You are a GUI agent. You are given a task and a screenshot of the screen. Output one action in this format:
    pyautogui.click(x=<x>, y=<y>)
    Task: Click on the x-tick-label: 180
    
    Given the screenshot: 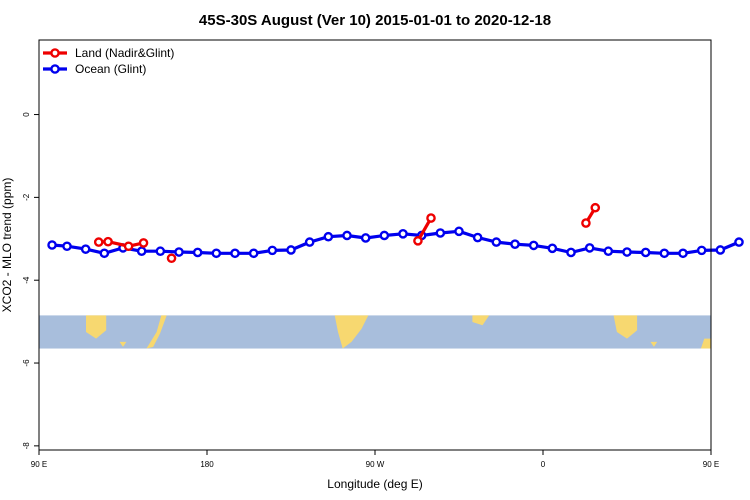 What is the action you would take?
    pyautogui.click(x=207, y=464)
    